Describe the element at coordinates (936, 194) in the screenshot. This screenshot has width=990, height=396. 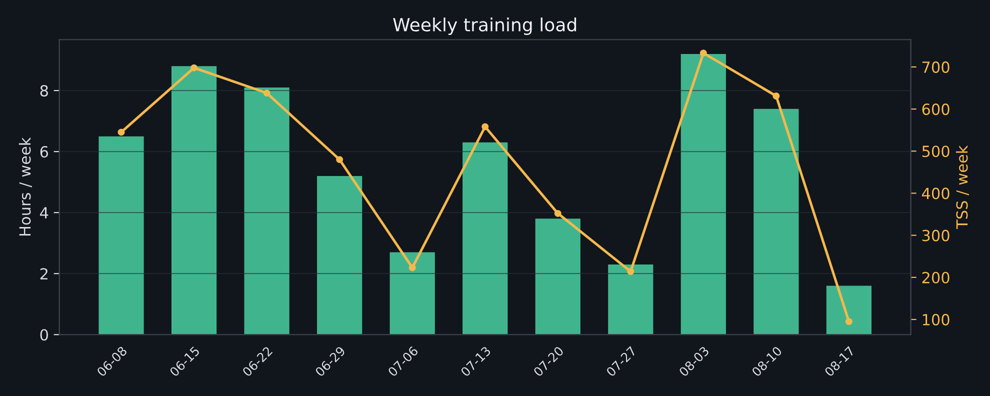
I see `y2-tick-label: 400` at that location.